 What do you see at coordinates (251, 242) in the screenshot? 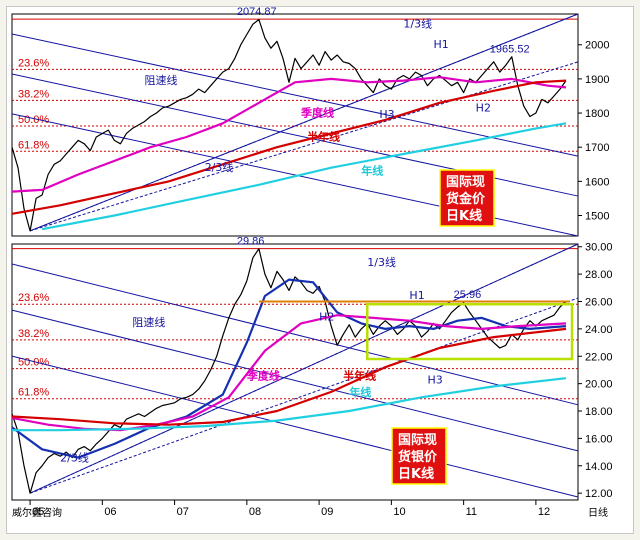
I see `peak-label: 29.86` at bounding box center [251, 242].